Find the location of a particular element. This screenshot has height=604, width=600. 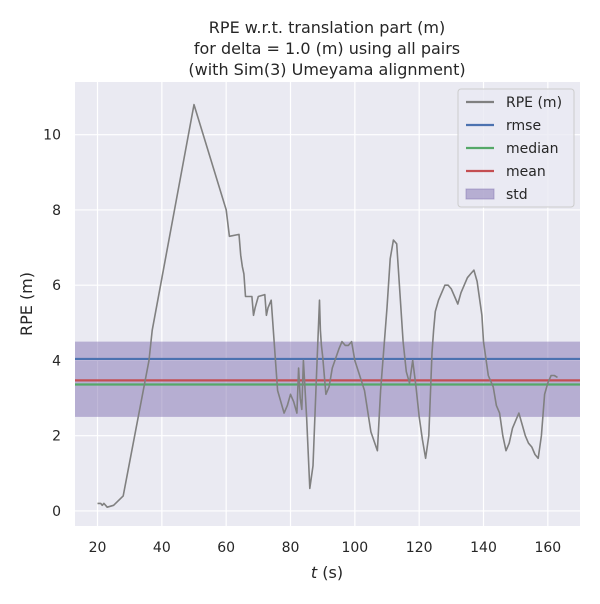

std-band is located at coordinates (327, 379).